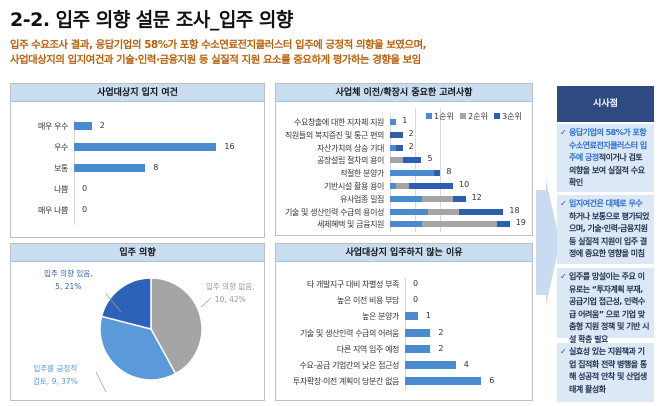 Image resolution: width=658 pixels, height=406 pixels. Describe the element at coordinates (61, 189) in the screenshot. I see `category-label: 나쁨` at that location.